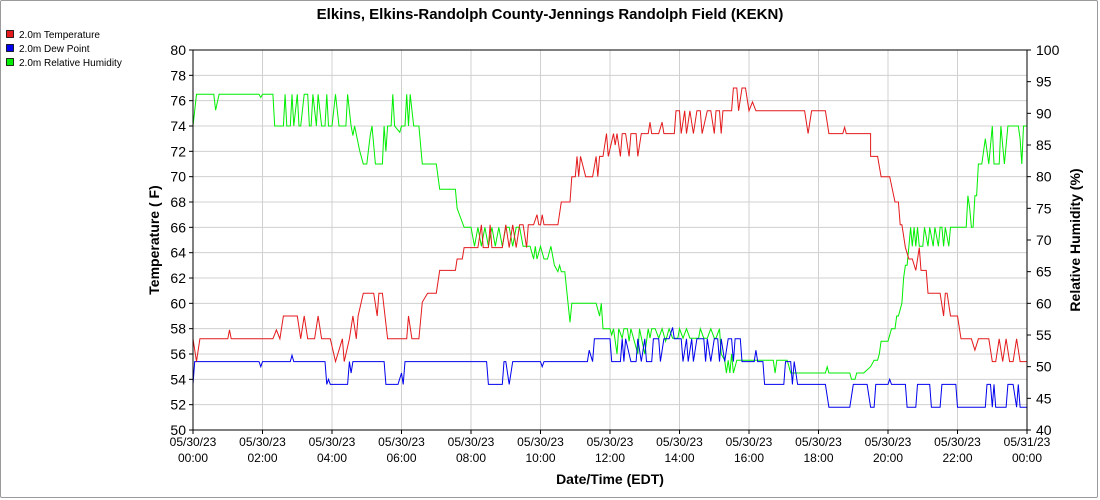 Image resolution: width=1100 pixels, height=500 pixels. Describe the element at coordinates (178, 101) in the screenshot. I see `y-left-tick-label: 76` at that location.